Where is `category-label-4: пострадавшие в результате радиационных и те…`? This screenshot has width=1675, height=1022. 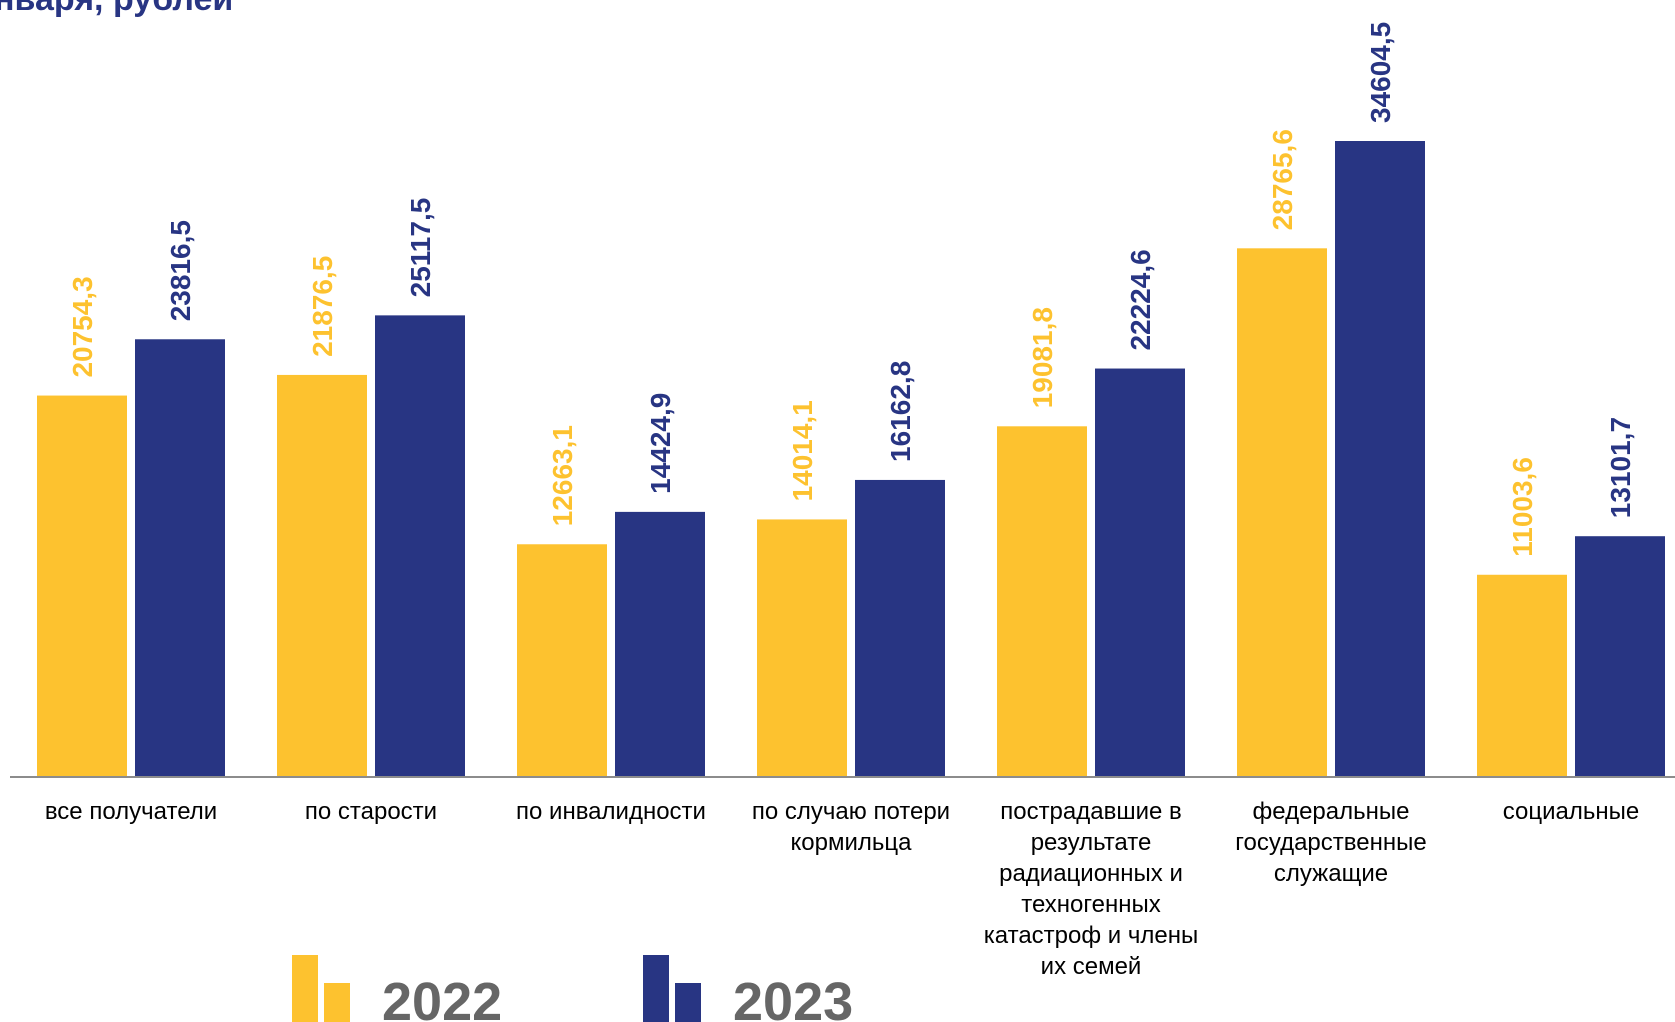
category-label-4: пострадавшие в результате радиационных и те… is located at coordinates (1091, 889).